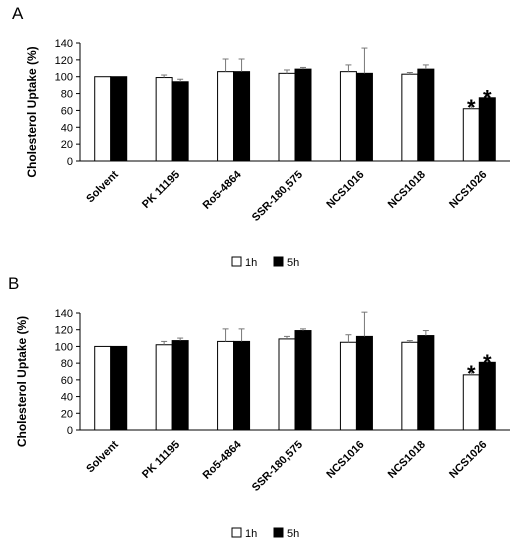 The height and width of the screenshot is (550, 520). Describe the element at coordinates (18, 13) in the screenshot. I see `panel-label: A` at that location.